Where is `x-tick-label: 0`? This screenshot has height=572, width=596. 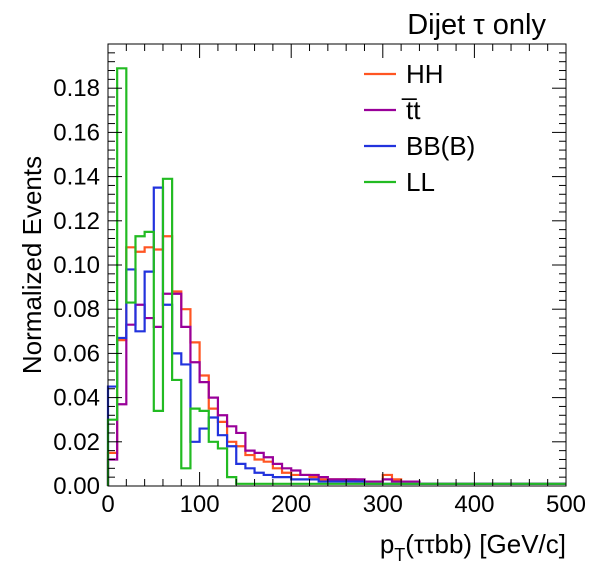
x-tick-label: 0 is located at coordinates (107, 504).